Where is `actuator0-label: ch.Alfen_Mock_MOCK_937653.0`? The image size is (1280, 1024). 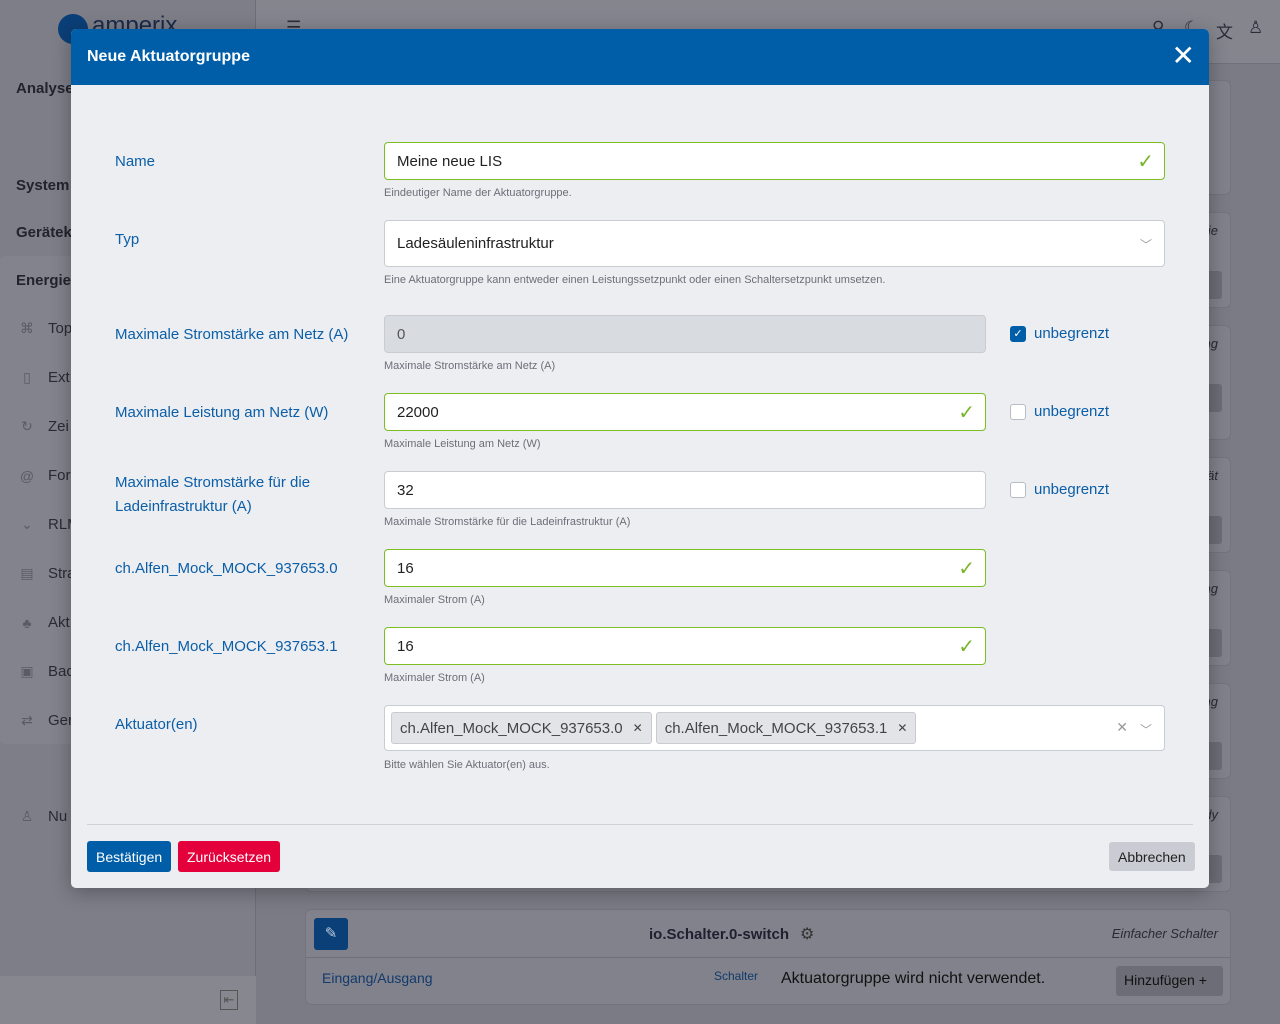
actuator0-label: ch.Alfen_Mock_MOCK_937653.0 is located at coordinates (226, 568).